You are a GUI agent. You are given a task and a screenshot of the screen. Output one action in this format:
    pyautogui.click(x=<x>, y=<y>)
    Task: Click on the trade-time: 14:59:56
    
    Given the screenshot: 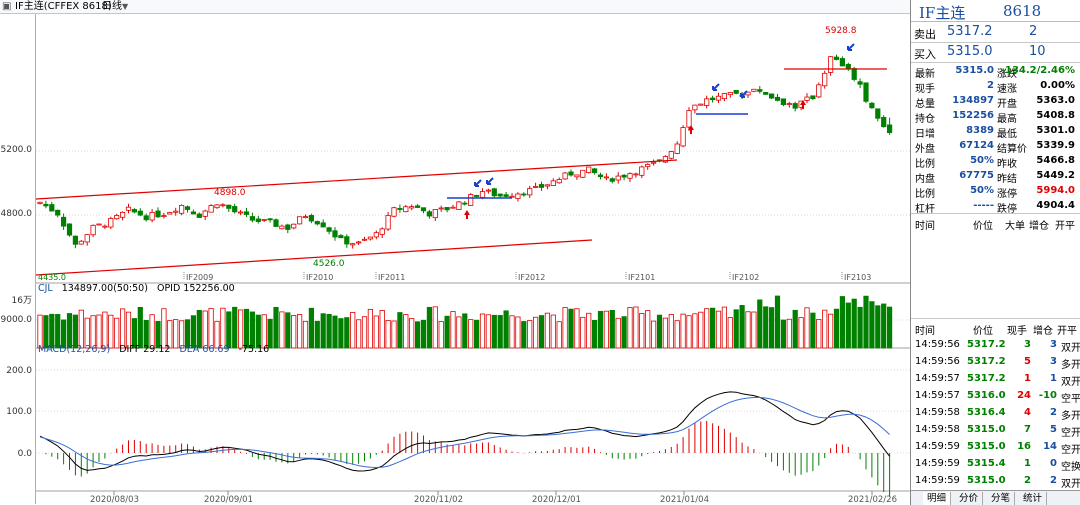 What is the action you would take?
    pyautogui.click(x=937, y=344)
    